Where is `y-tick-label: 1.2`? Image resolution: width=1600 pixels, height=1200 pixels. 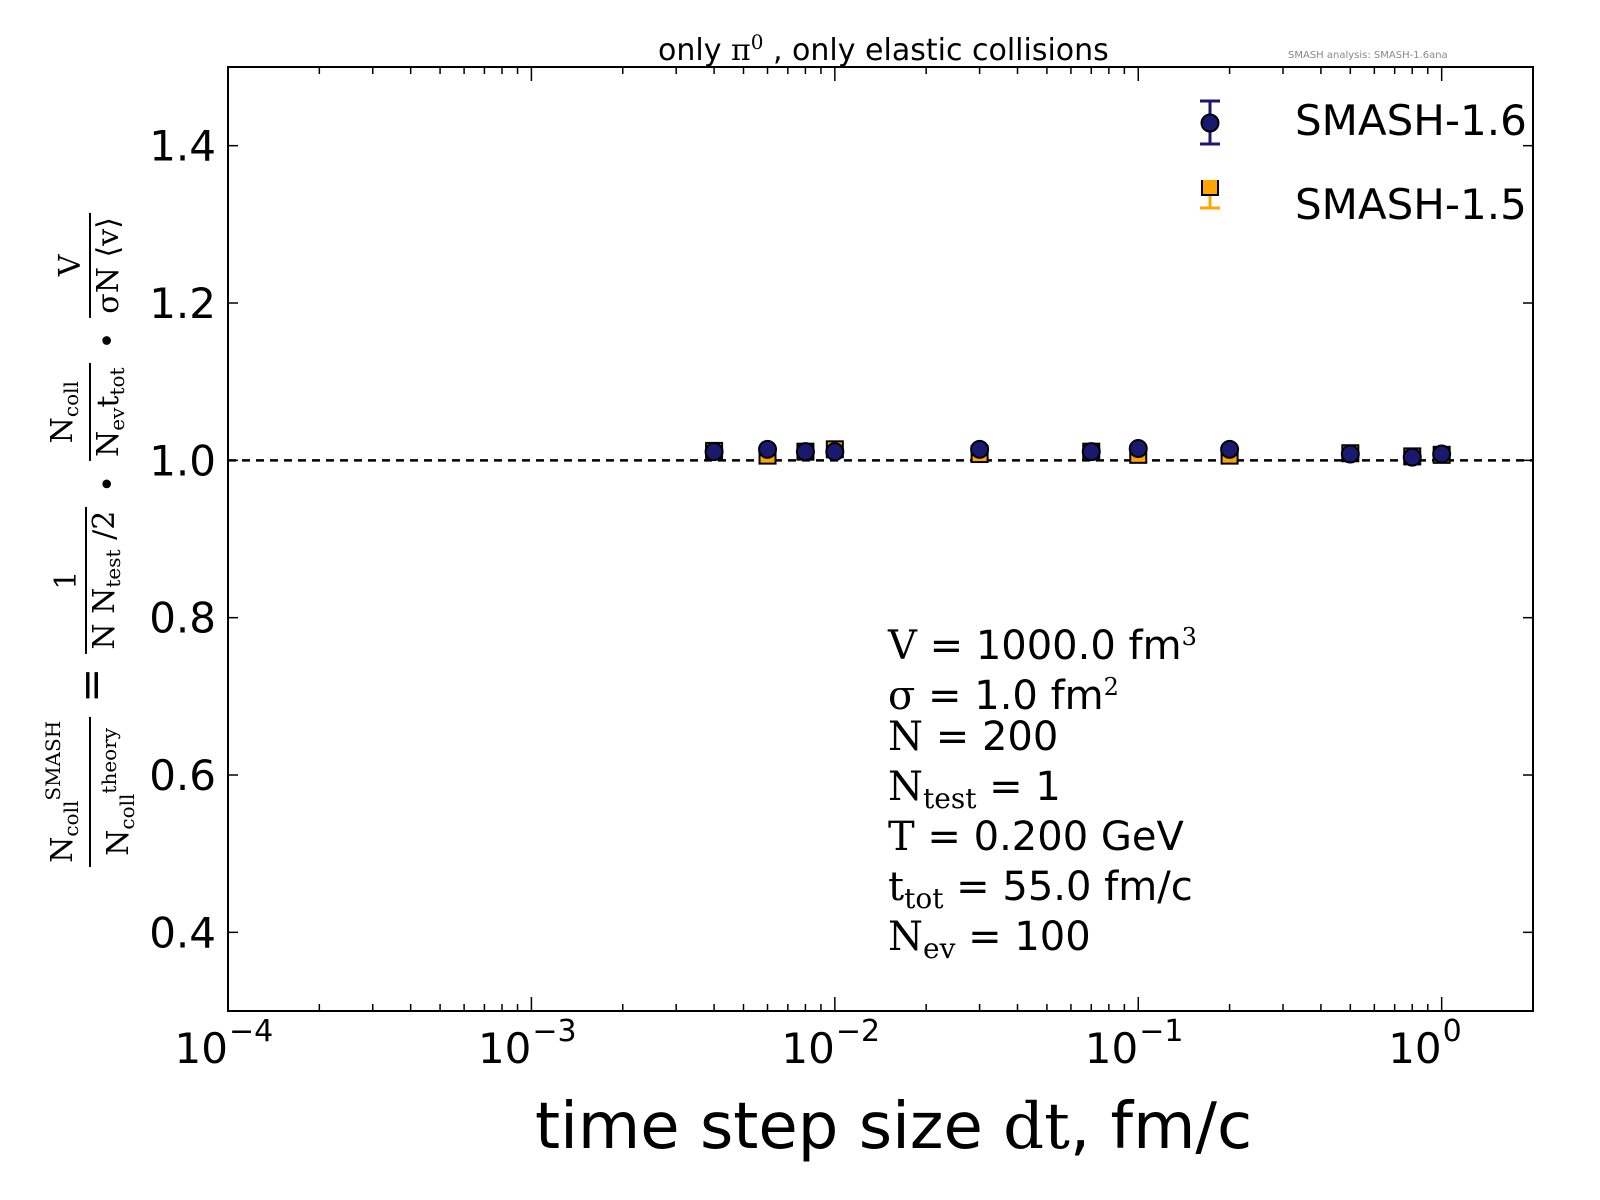 y-tick-label: 1.2 is located at coordinates (182, 303).